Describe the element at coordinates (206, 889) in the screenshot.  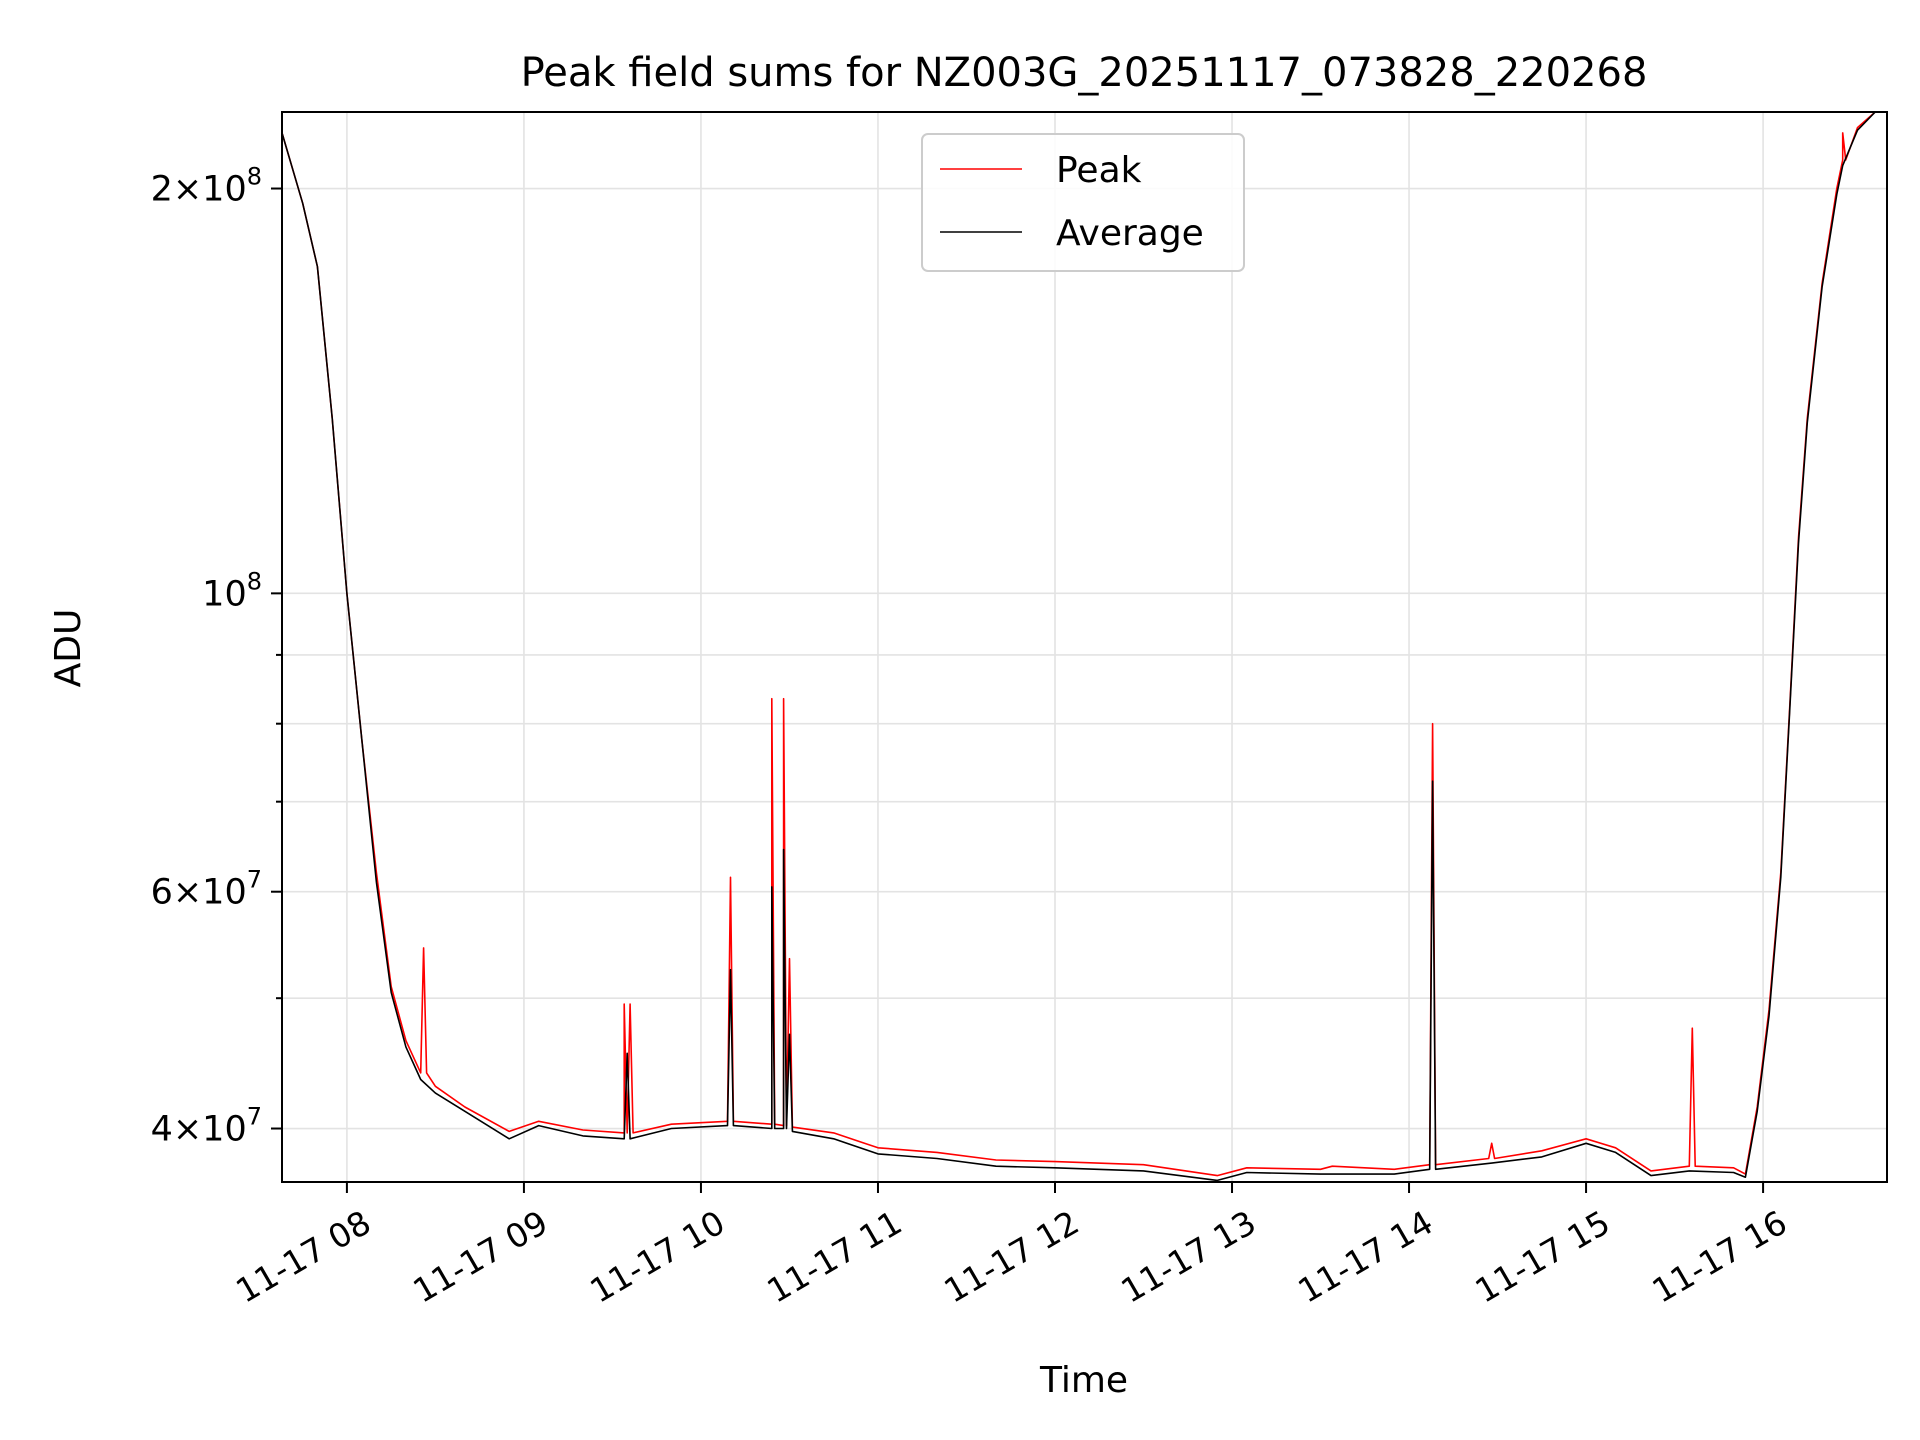
I see `y-tick-label: 6×107` at that location.